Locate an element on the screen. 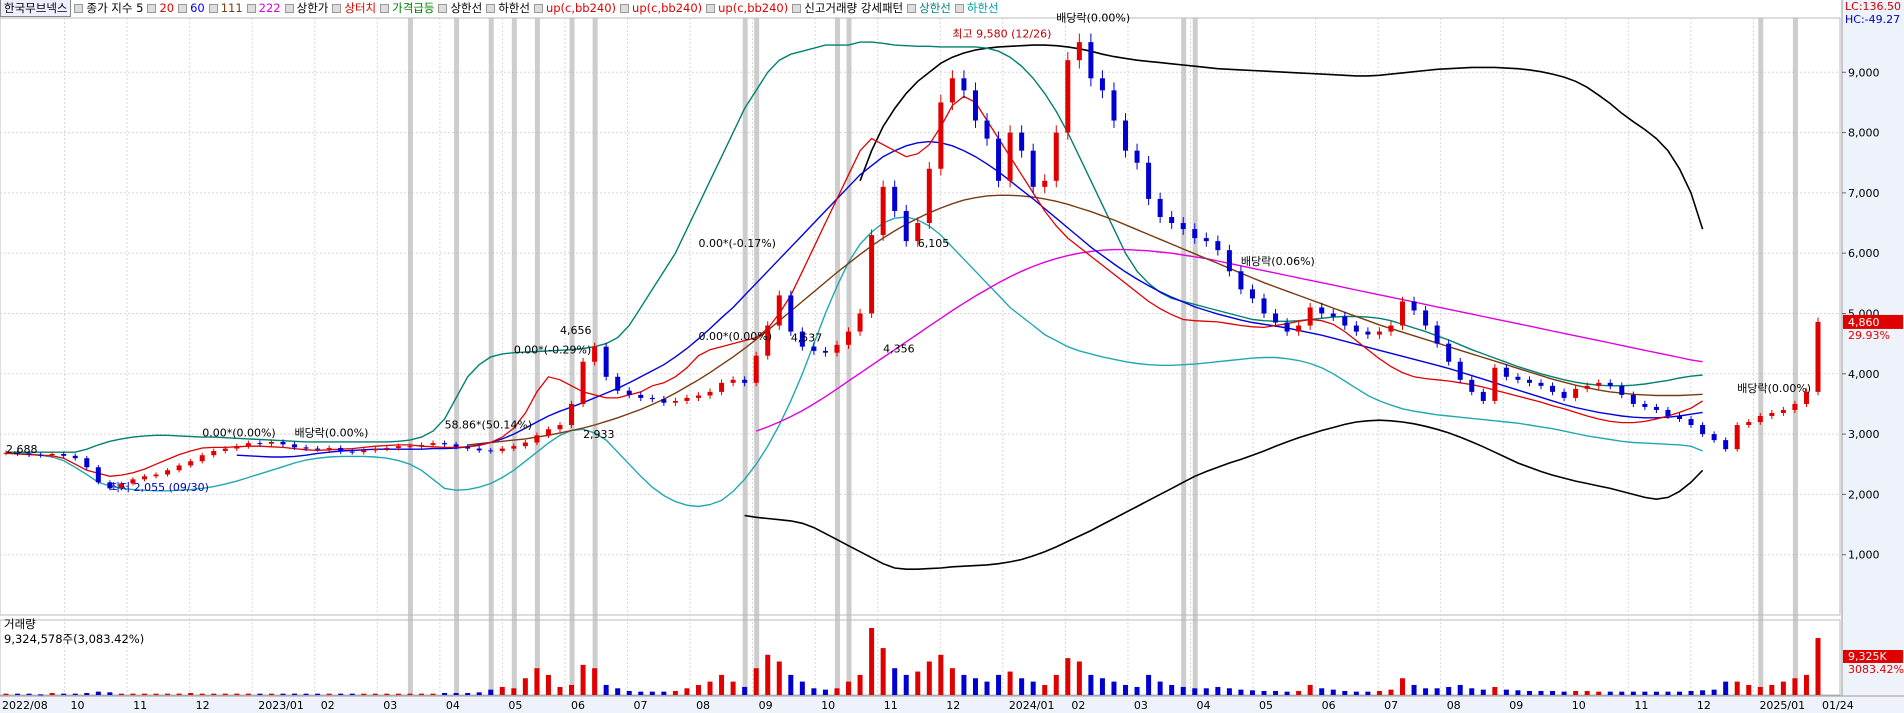  legend-item: 222 is located at coordinates (263, 8).